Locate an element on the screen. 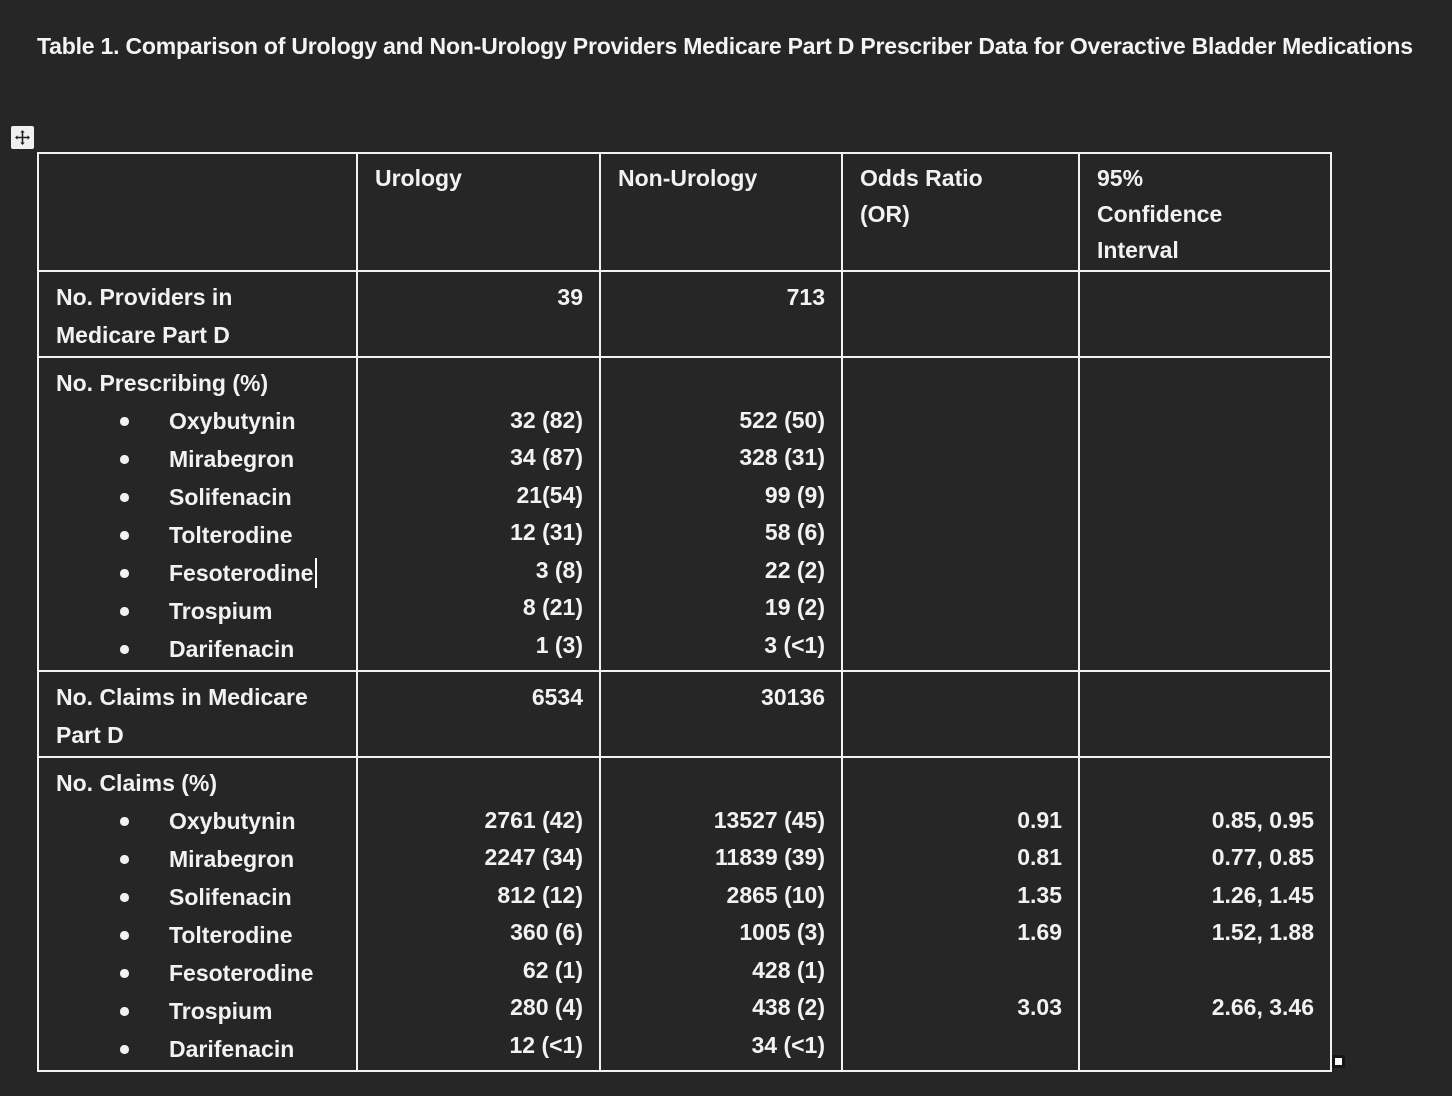  cell-value: 34 (<1) is located at coordinates (788, 1044).